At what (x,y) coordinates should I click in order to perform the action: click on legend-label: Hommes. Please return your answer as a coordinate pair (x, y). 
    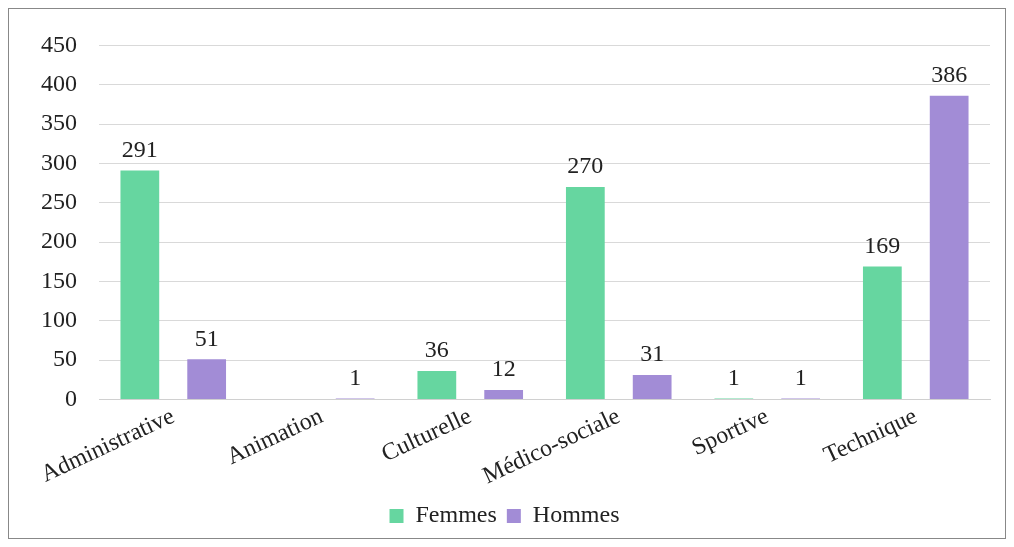
    Looking at the image, I should click on (576, 514).